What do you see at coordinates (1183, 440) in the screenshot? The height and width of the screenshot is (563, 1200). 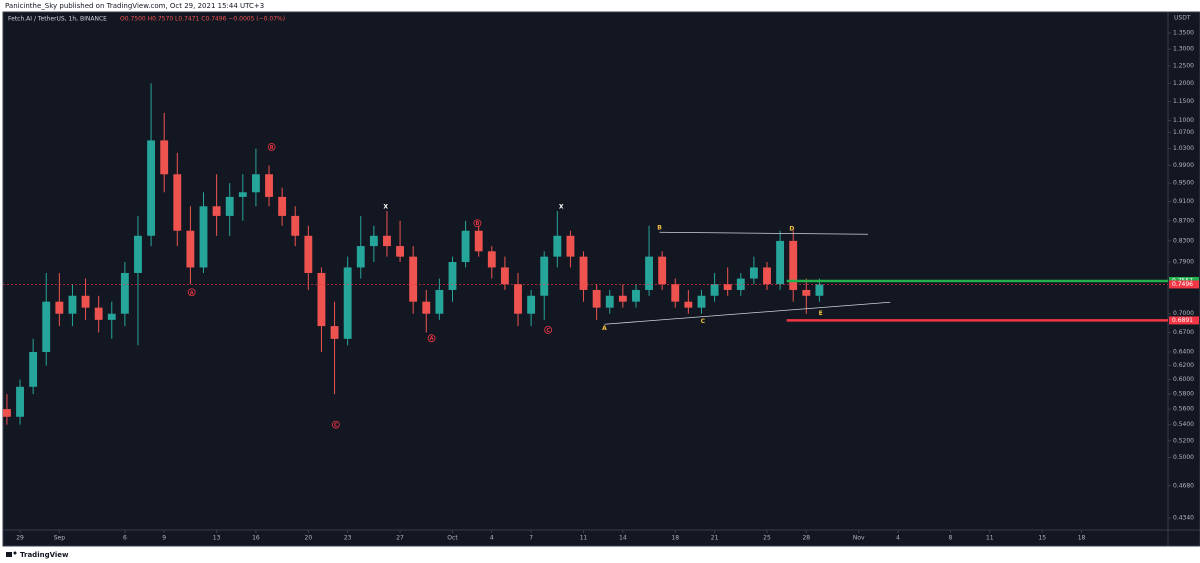 I see `y-tick-label: 0.5200` at bounding box center [1183, 440].